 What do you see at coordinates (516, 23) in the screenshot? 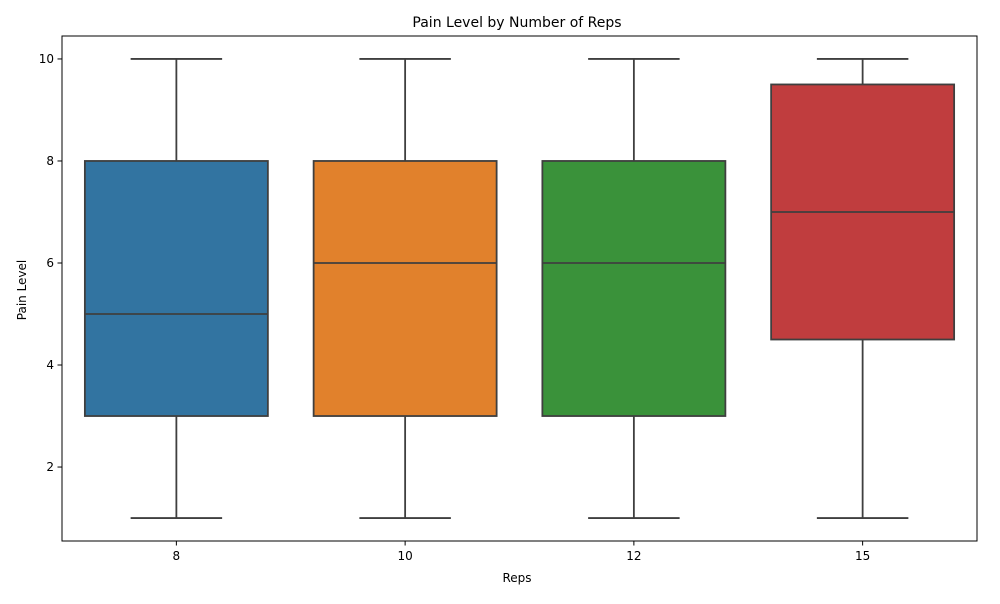
I see `chart-title: Pain Level by Number of Reps` at bounding box center [516, 23].